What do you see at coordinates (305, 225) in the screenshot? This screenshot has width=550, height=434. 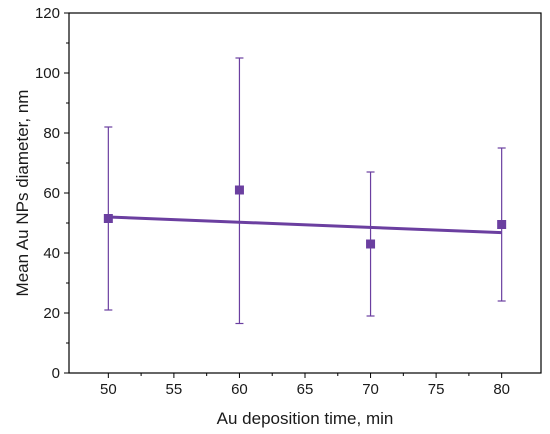 I see `fit-line` at bounding box center [305, 225].